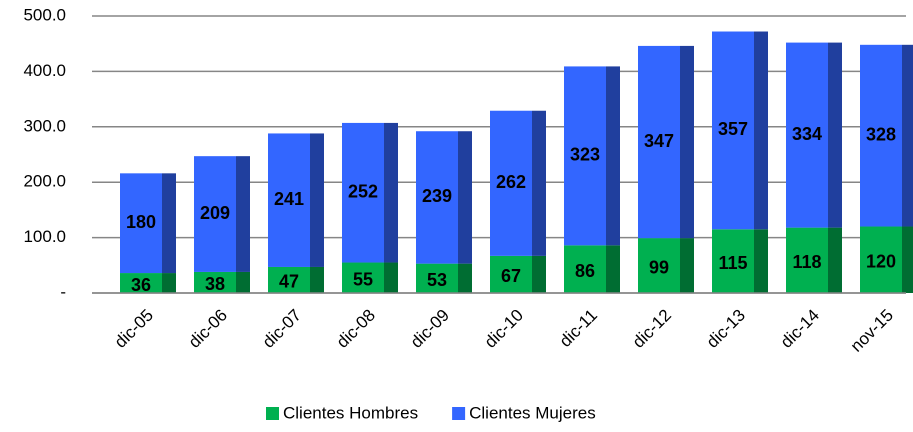  I want to click on value-label: 115, so click(732, 263).